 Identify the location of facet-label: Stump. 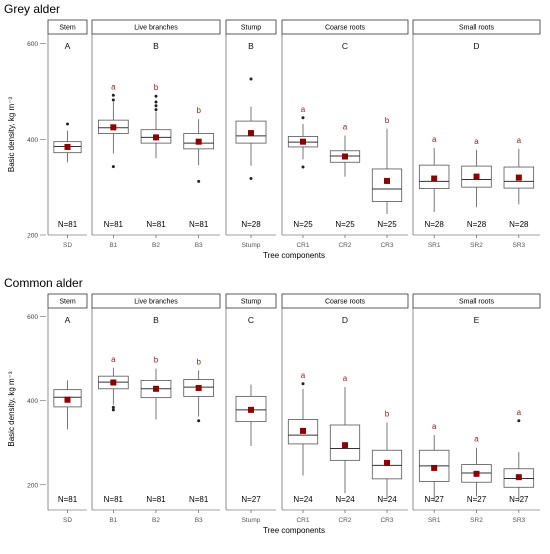
(251, 302).